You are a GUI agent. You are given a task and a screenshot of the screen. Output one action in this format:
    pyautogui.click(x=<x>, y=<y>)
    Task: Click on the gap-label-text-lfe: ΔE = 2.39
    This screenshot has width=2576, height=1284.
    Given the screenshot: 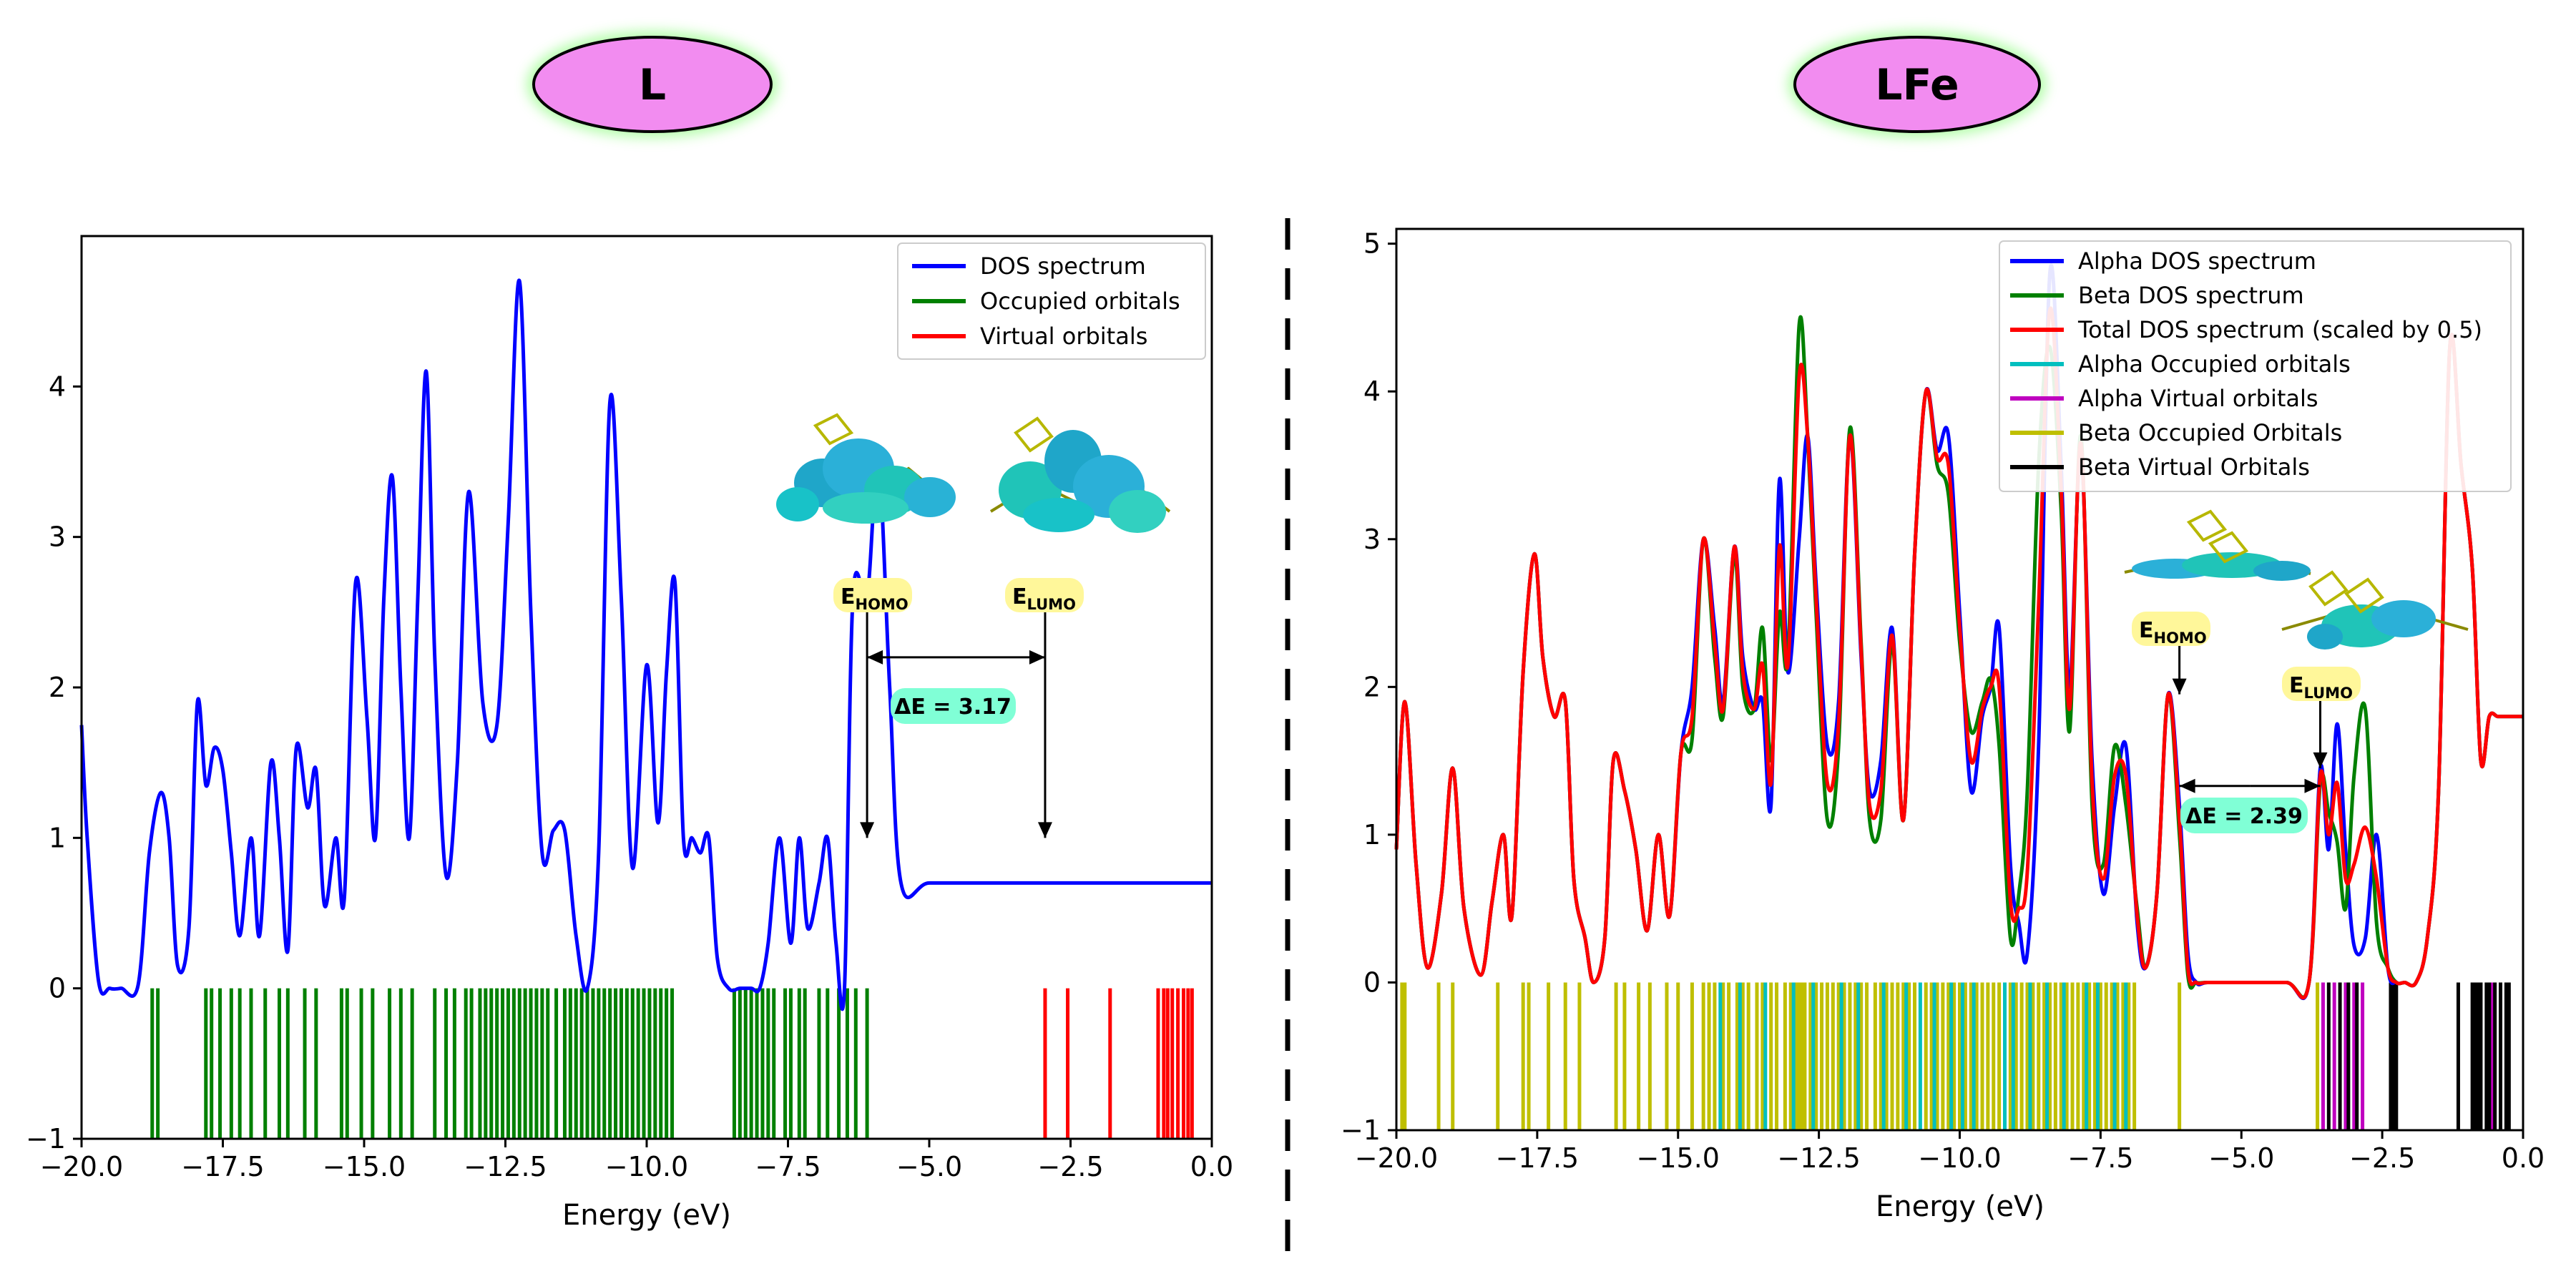 What is the action you would take?
    pyautogui.click(x=2244, y=816)
    